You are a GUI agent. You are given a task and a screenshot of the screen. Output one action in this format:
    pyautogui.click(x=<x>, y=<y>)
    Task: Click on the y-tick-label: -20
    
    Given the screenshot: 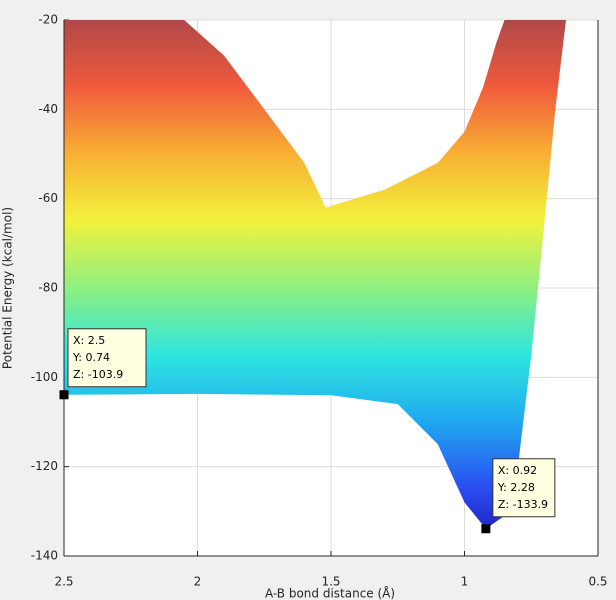 What is the action you would take?
    pyautogui.click(x=48, y=20)
    